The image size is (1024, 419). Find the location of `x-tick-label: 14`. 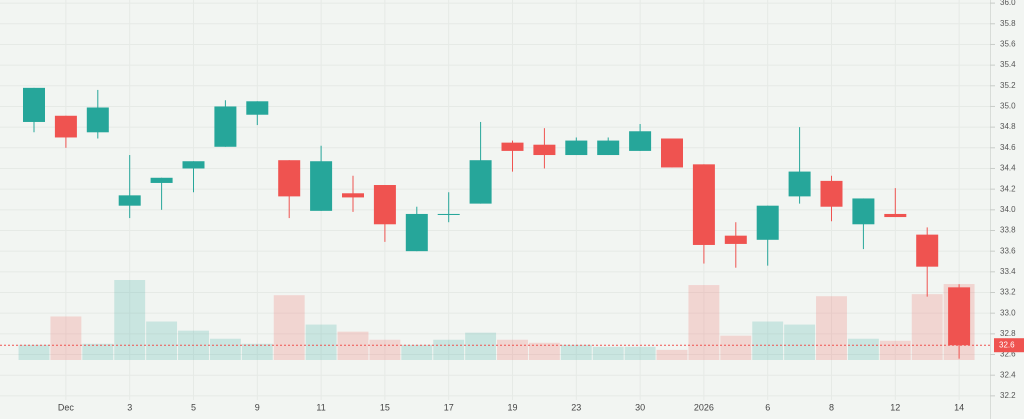

x-tick-label: 14 is located at coordinates (959, 407).